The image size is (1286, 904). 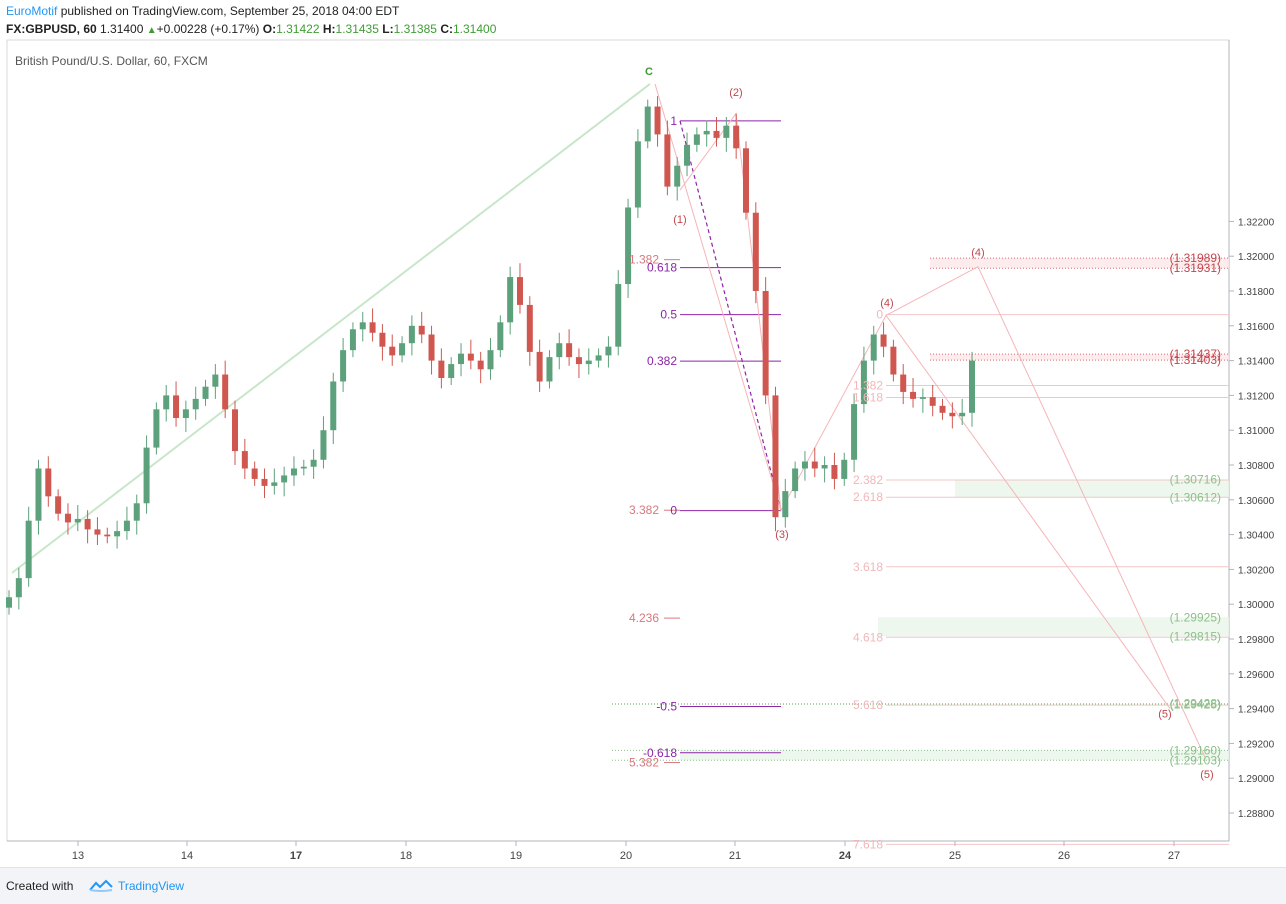 What do you see at coordinates (296, 856) in the screenshot?
I see `x-axis-tick-label: 17` at bounding box center [296, 856].